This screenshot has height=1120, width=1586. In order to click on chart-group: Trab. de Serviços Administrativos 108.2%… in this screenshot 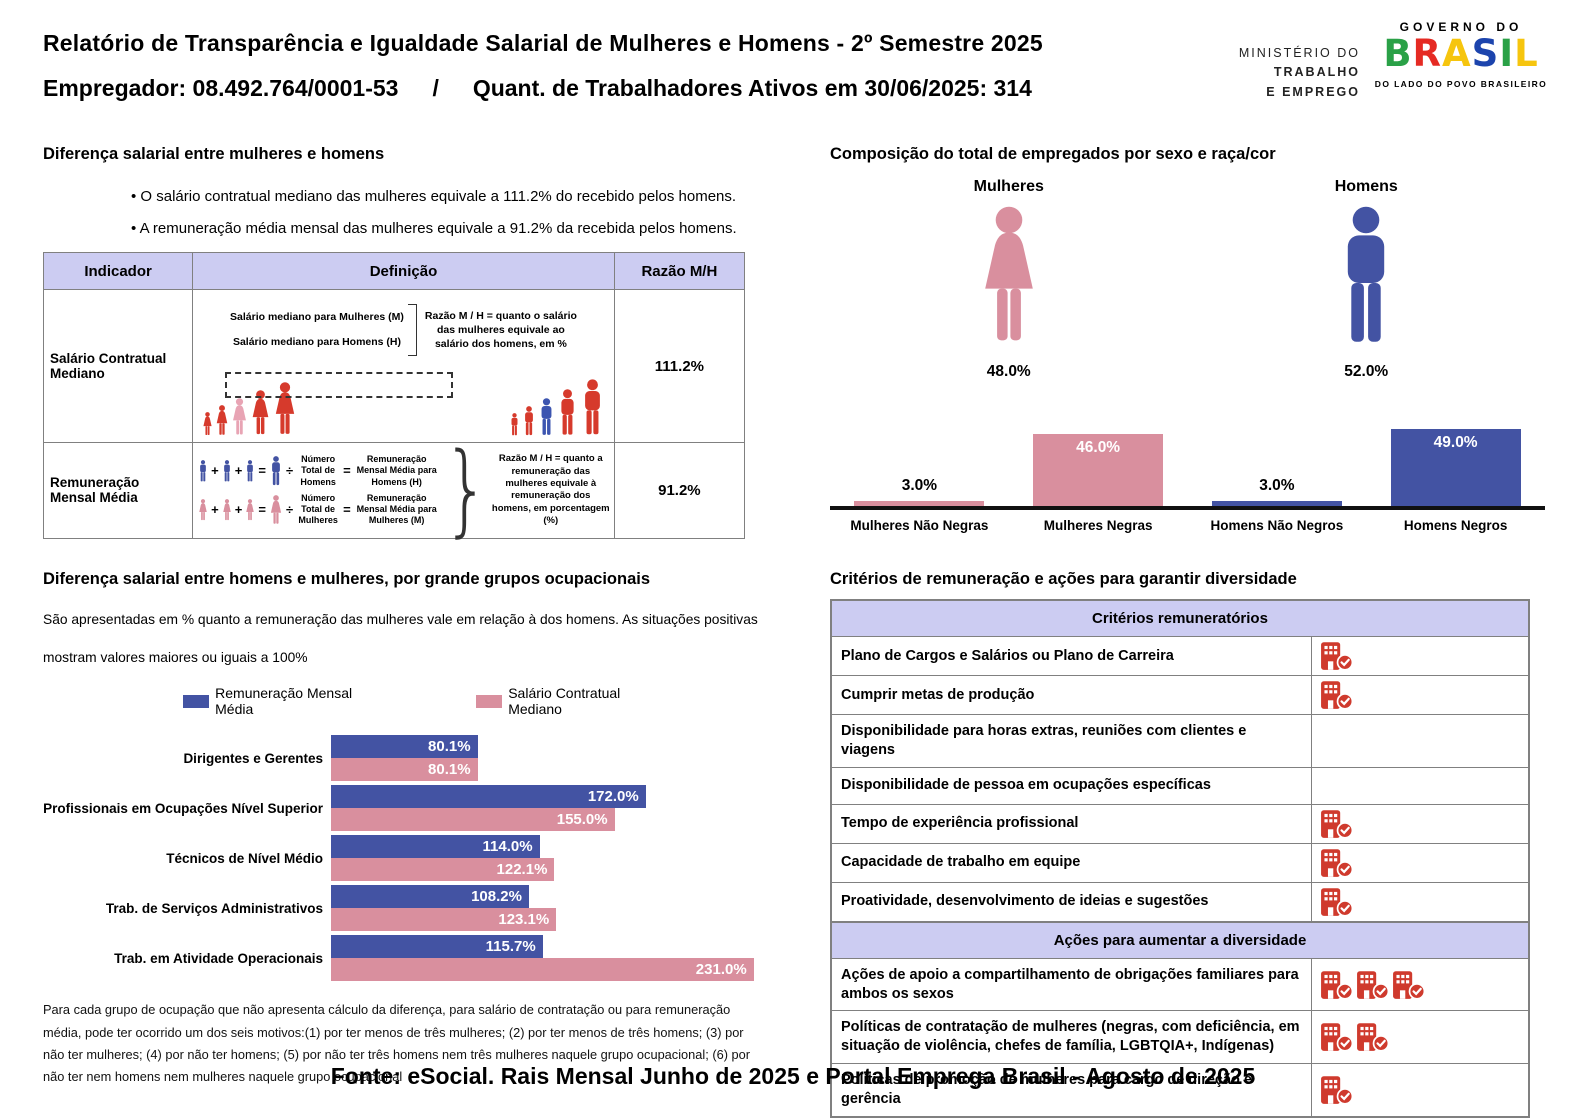, I will do `click(402, 908)`.